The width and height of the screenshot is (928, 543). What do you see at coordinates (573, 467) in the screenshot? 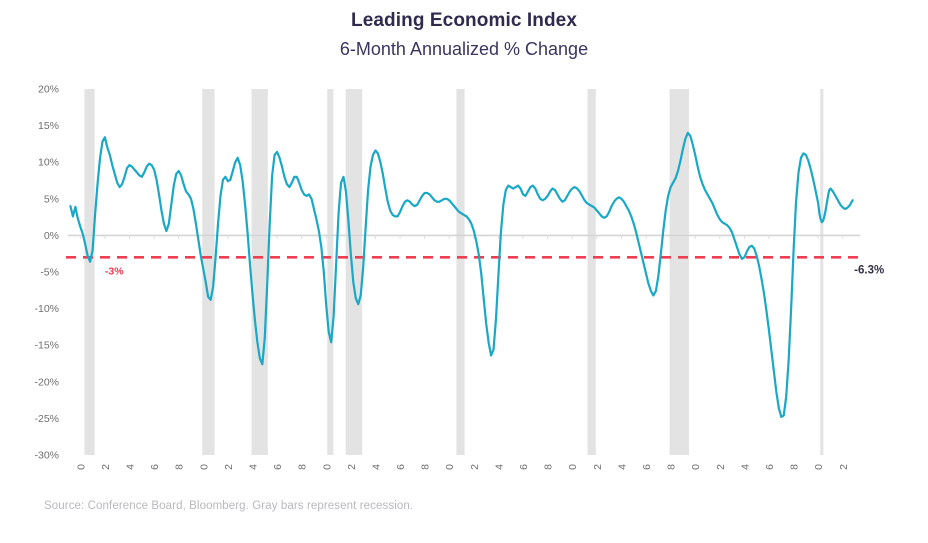
I see `x-axis-tick-label: 2000` at bounding box center [573, 467].